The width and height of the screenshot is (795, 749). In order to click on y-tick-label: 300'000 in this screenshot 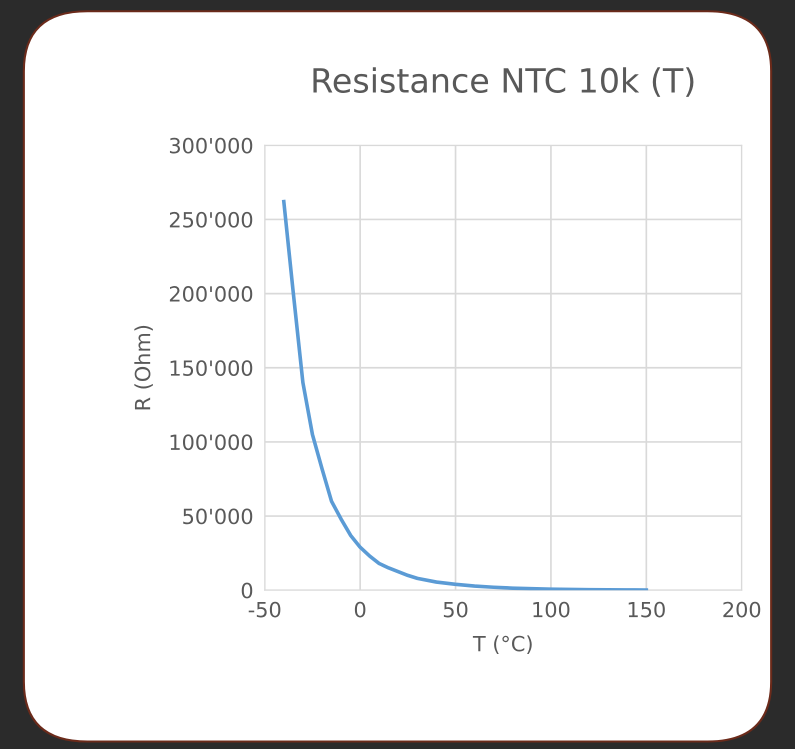, I will do `click(211, 146)`.